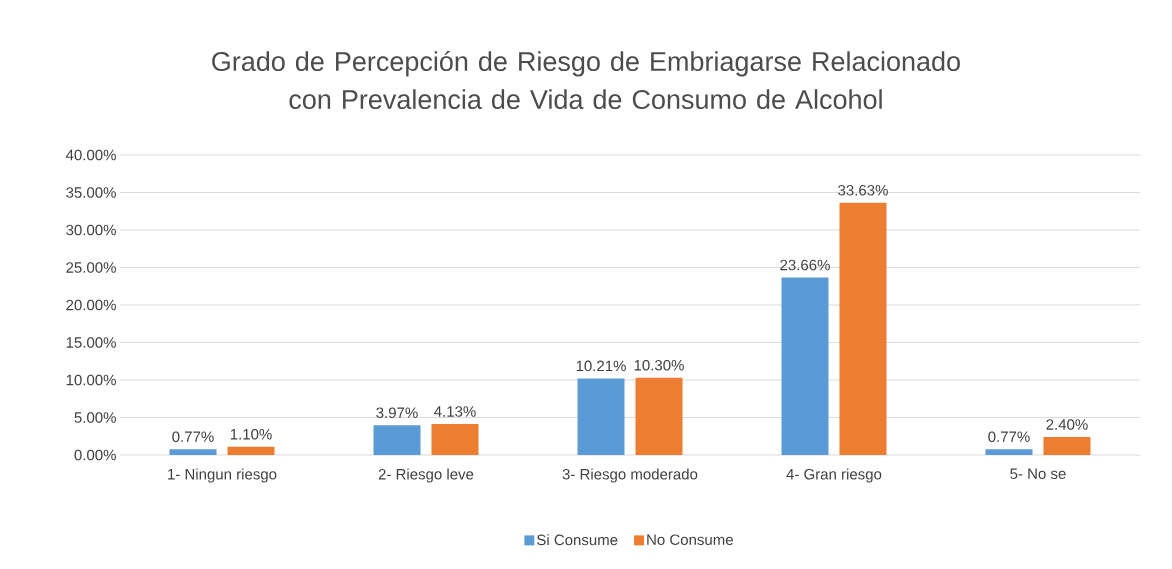  Describe the element at coordinates (397, 413) in the screenshot. I see `data-label: 3.97%` at that location.